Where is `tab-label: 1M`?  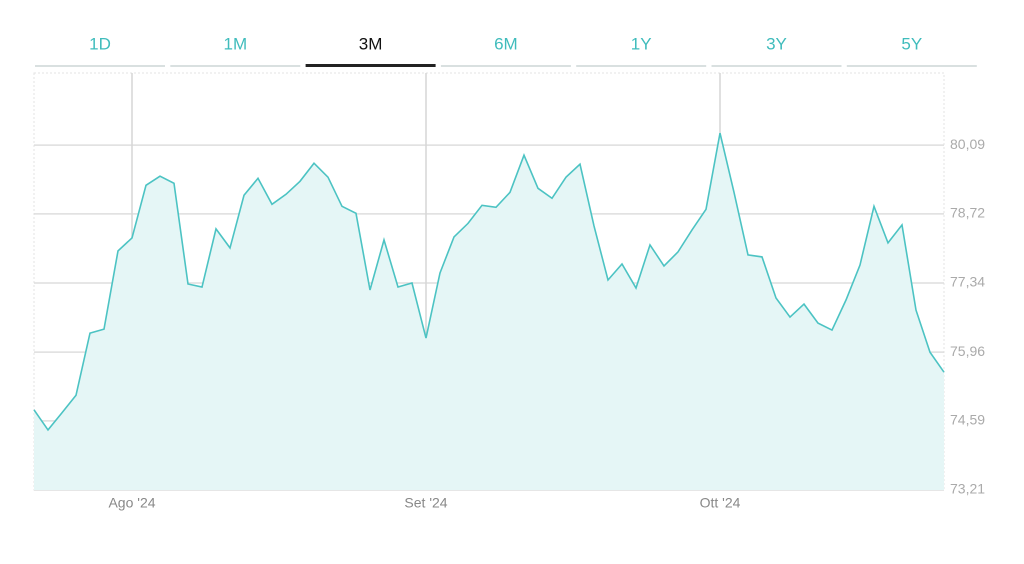
tab-label: 1M is located at coordinates (235, 43).